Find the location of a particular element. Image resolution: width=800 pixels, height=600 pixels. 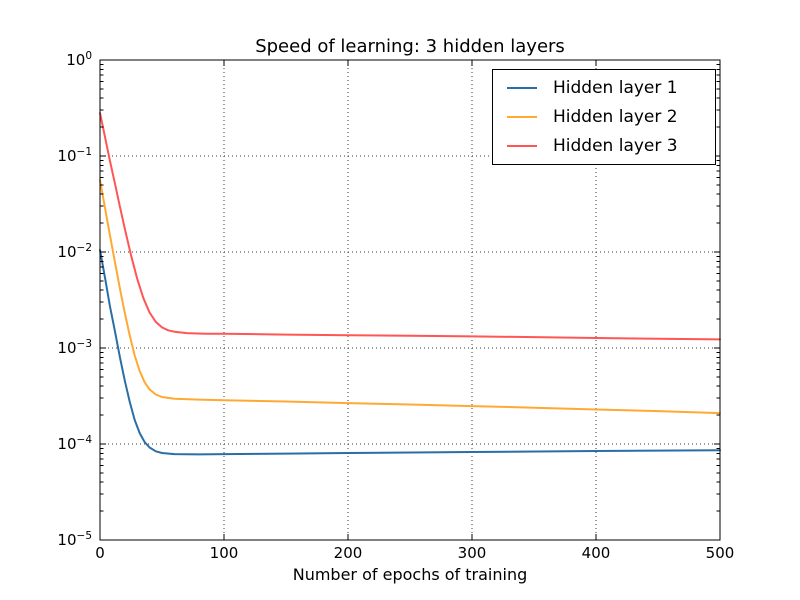

legend-item-label: Hidden layer 3 is located at coordinates (615, 146).